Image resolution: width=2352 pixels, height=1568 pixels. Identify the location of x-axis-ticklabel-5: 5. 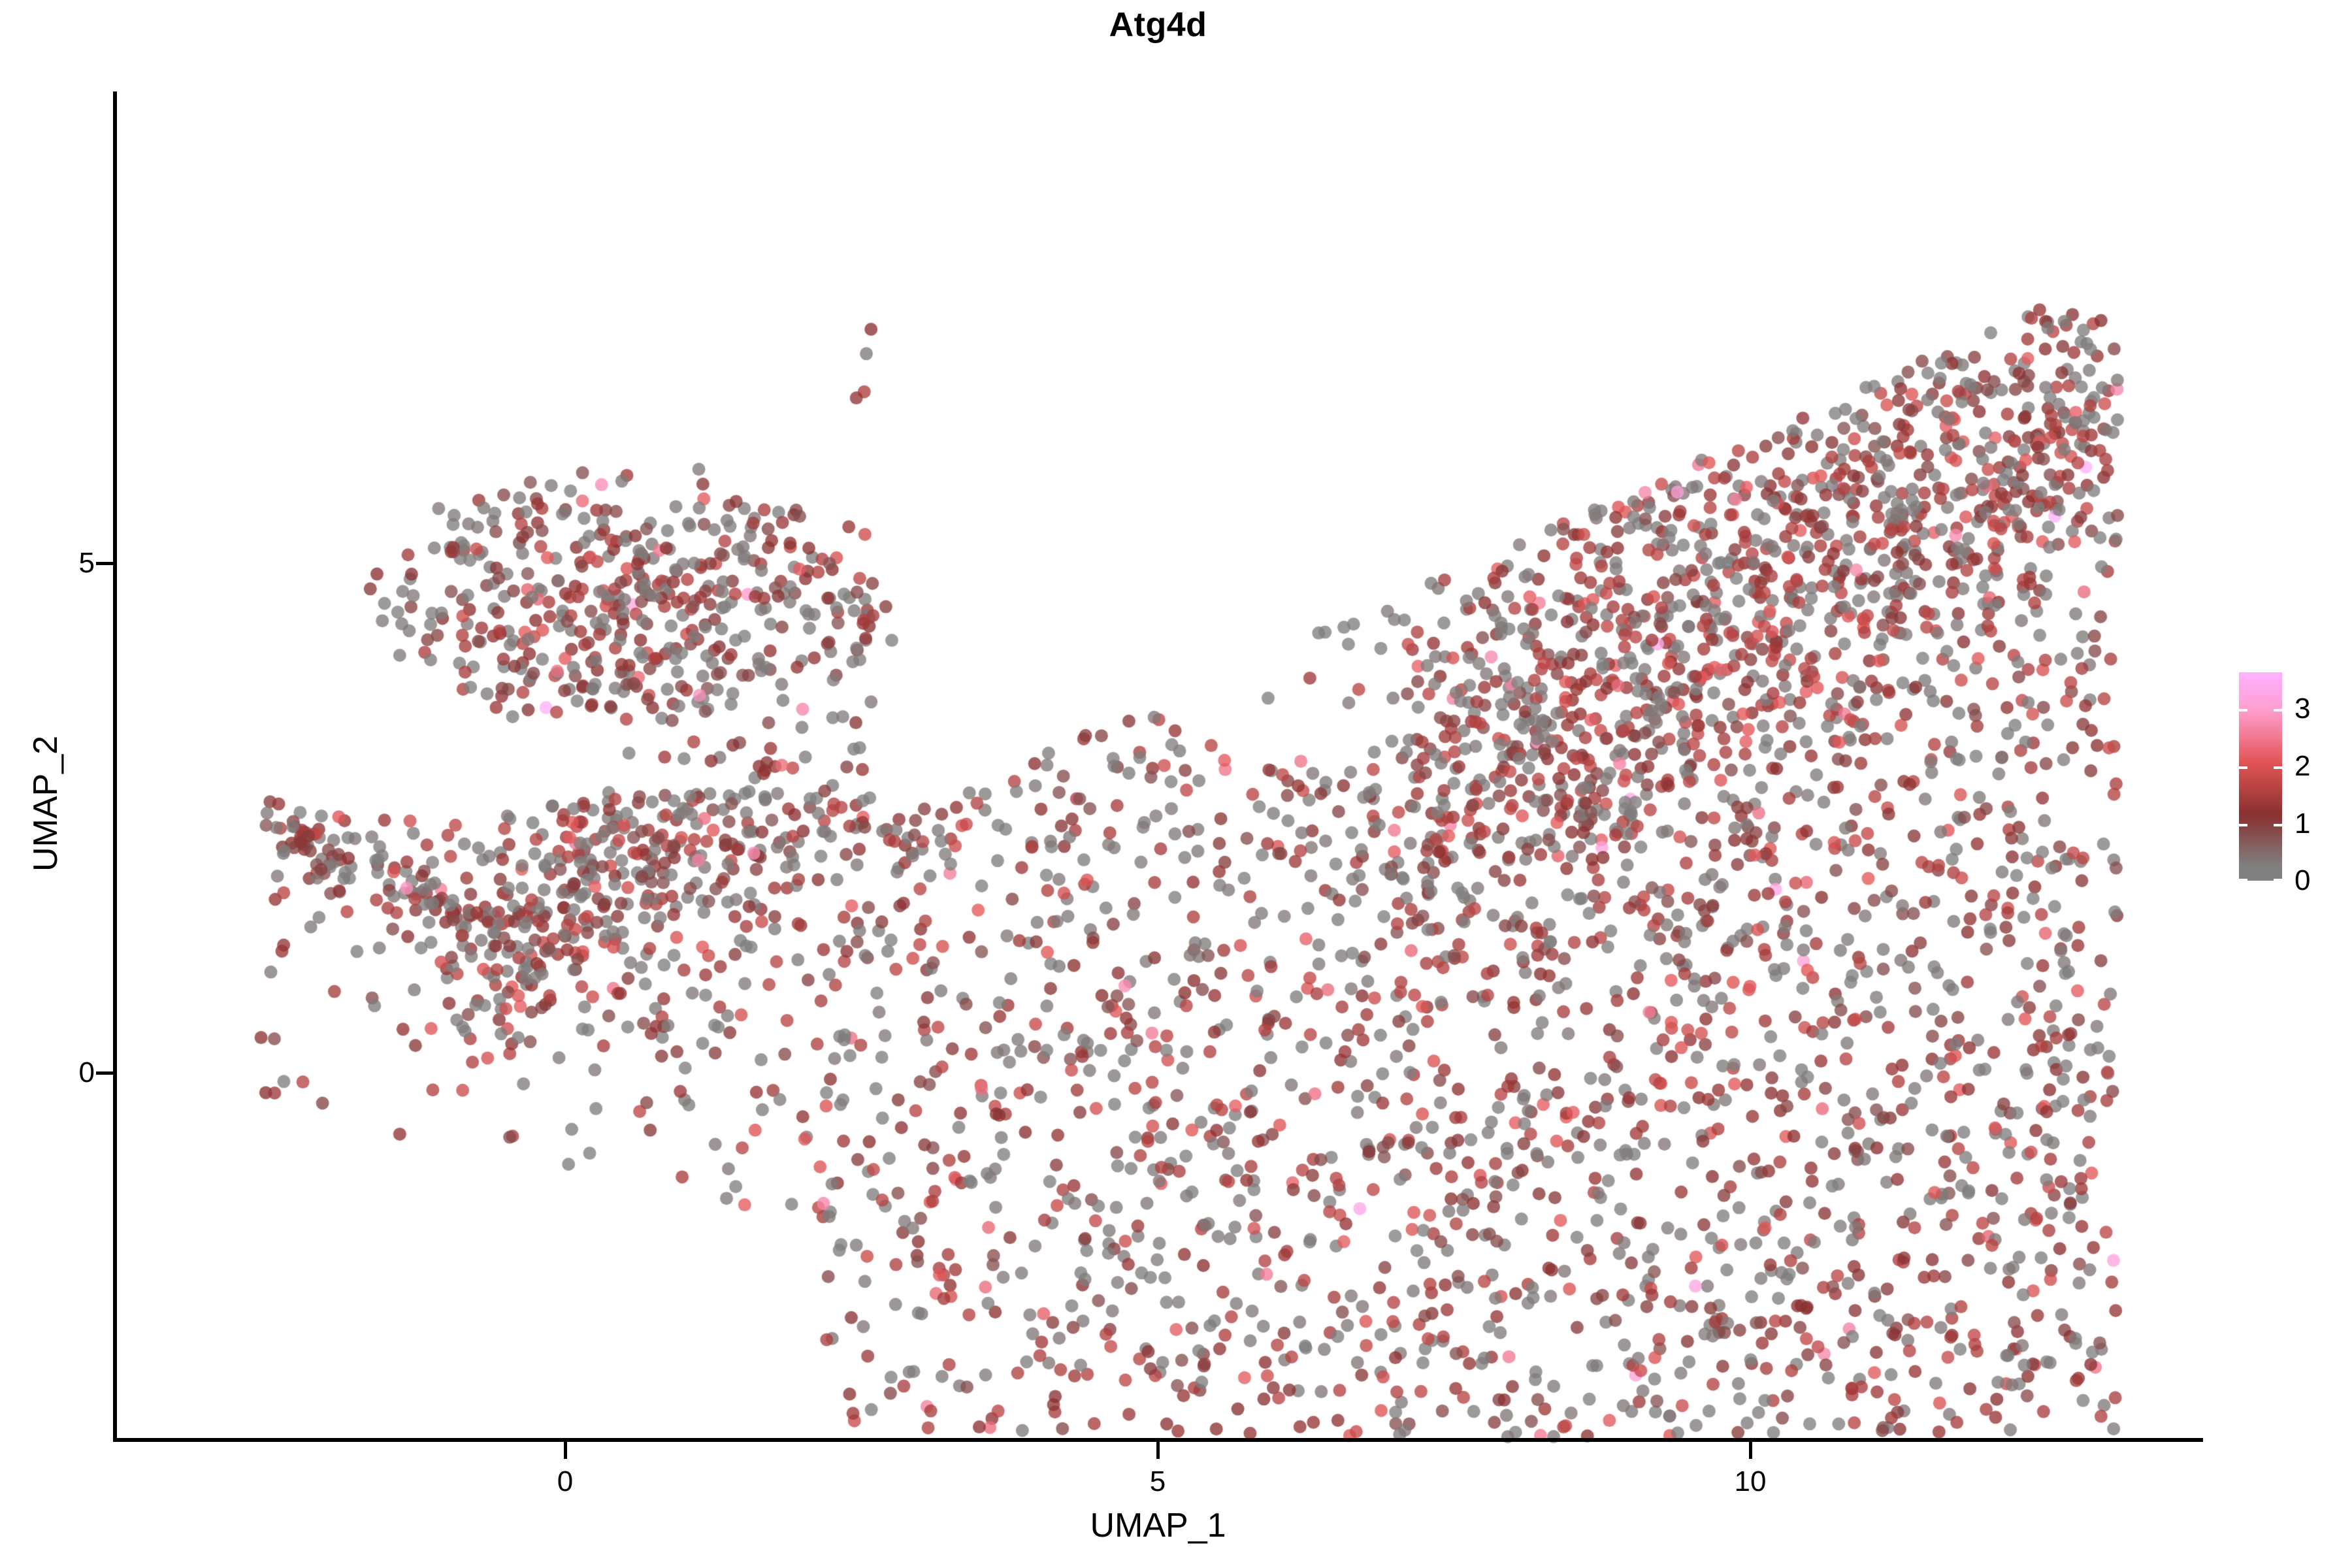
(1157, 1481).